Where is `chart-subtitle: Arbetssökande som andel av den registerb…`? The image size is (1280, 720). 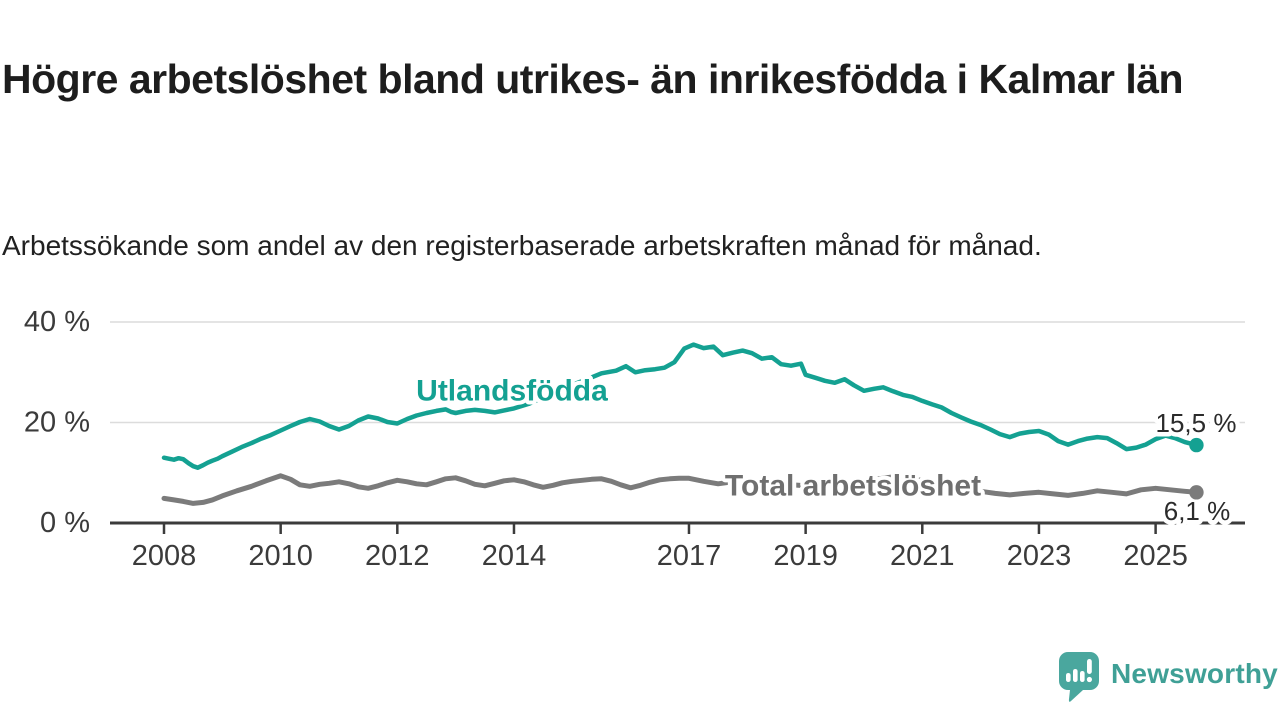
chart-subtitle: Arbetssökande som andel av den registerb… is located at coordinates (522, 245).